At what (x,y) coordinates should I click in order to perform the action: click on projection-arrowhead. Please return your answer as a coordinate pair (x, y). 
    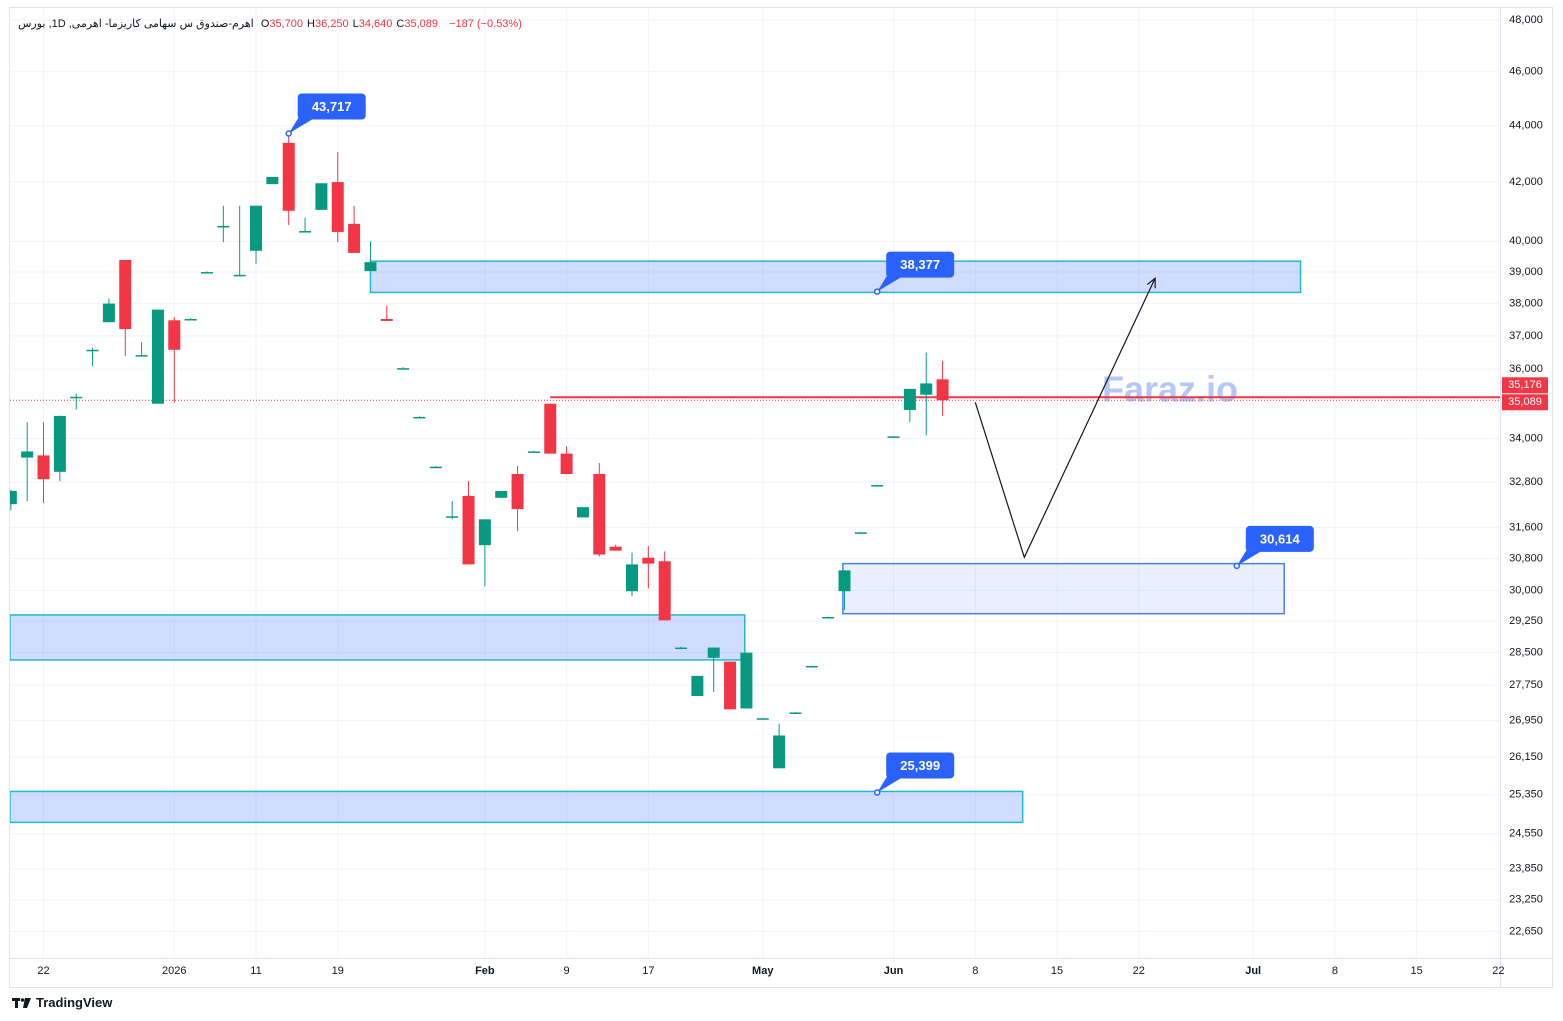
    Looking at the image, I should click on (1151, 283).